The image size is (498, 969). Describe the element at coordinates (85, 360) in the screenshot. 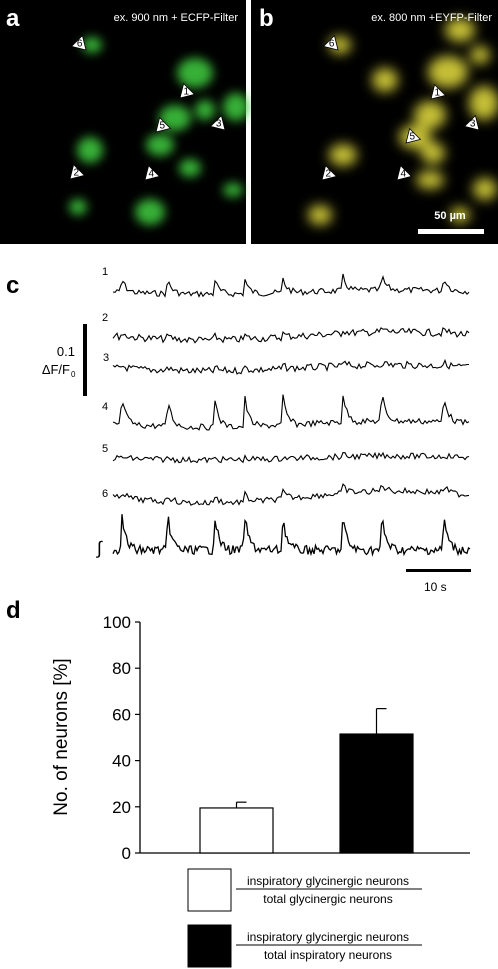

I see `amplitude-scale-bar` at that location.